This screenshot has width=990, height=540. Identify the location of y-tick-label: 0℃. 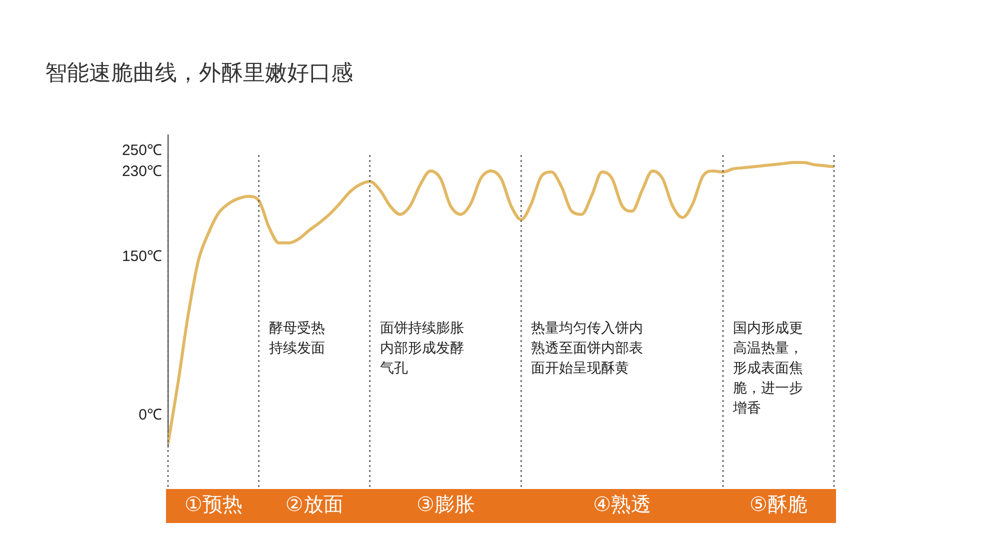
(150, 415).